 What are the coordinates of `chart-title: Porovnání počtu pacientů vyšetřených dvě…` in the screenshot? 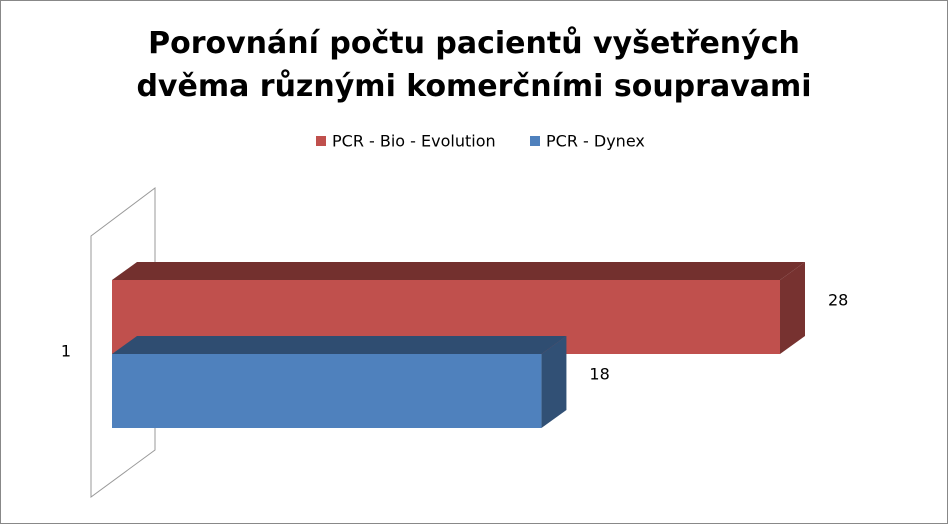 It's located at (474, 65).